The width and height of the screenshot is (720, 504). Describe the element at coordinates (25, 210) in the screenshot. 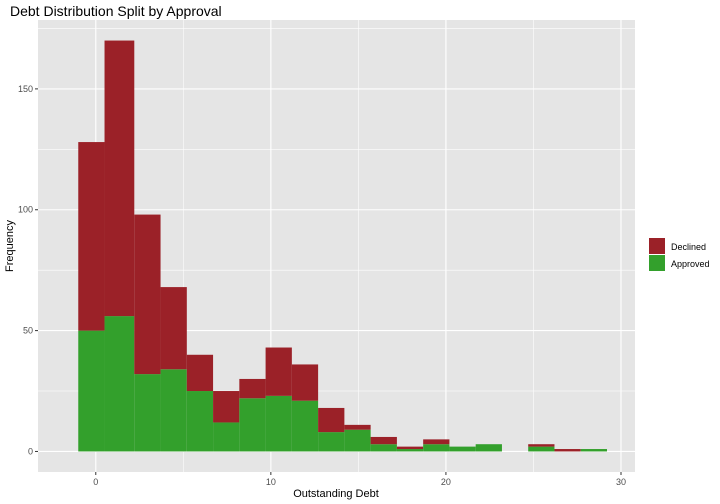

I see `y-tick-label: 100` at that location.